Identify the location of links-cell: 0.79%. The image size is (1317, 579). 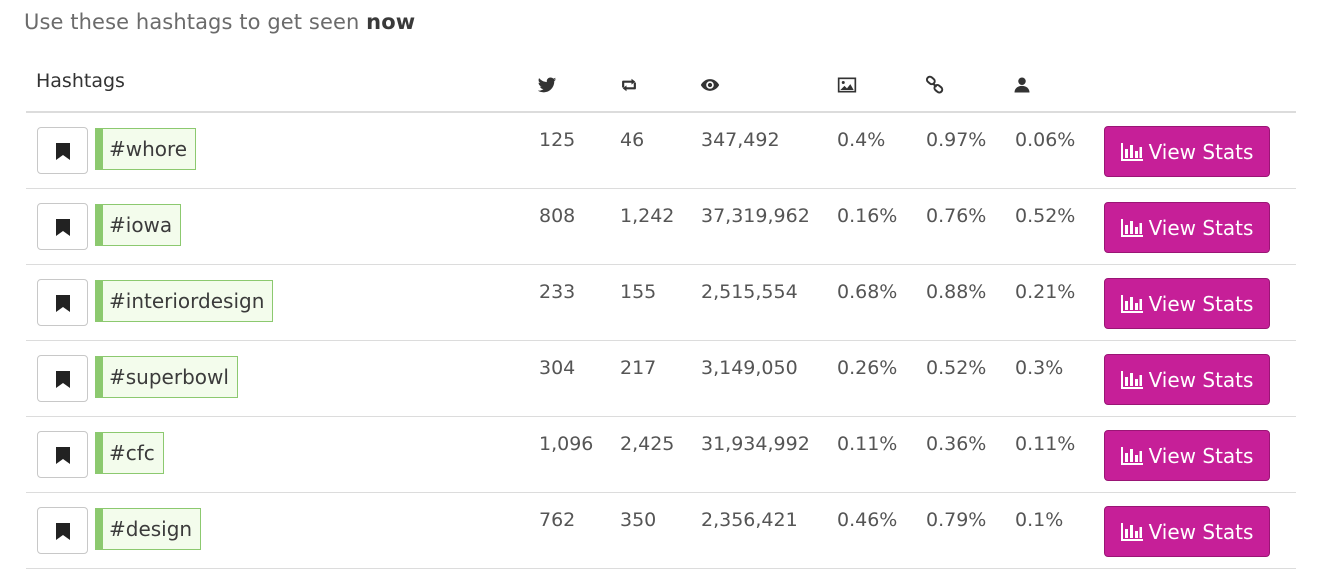
(956, 520).